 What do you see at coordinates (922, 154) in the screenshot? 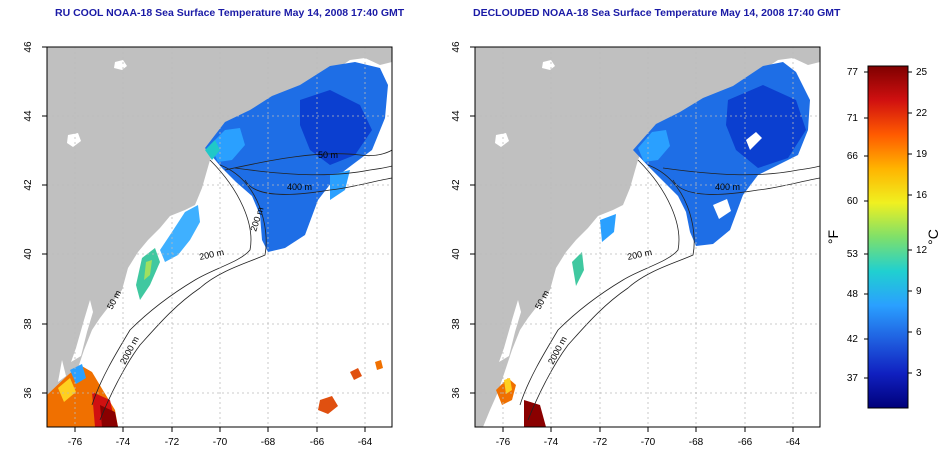
I see `celsius-tick: 19` at bounding box center [922, 154].